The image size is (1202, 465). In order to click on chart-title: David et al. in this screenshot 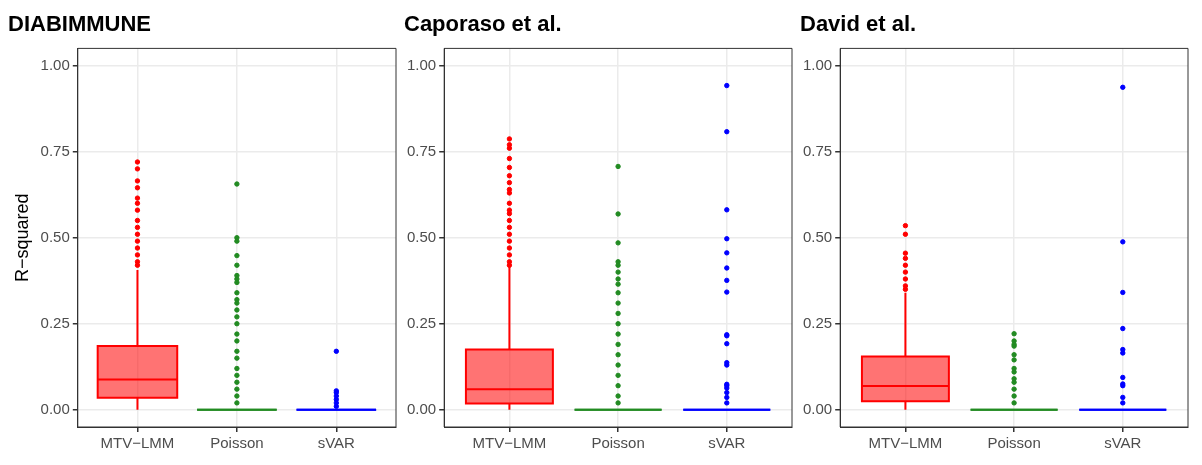, I will do `click(858, 24)`.